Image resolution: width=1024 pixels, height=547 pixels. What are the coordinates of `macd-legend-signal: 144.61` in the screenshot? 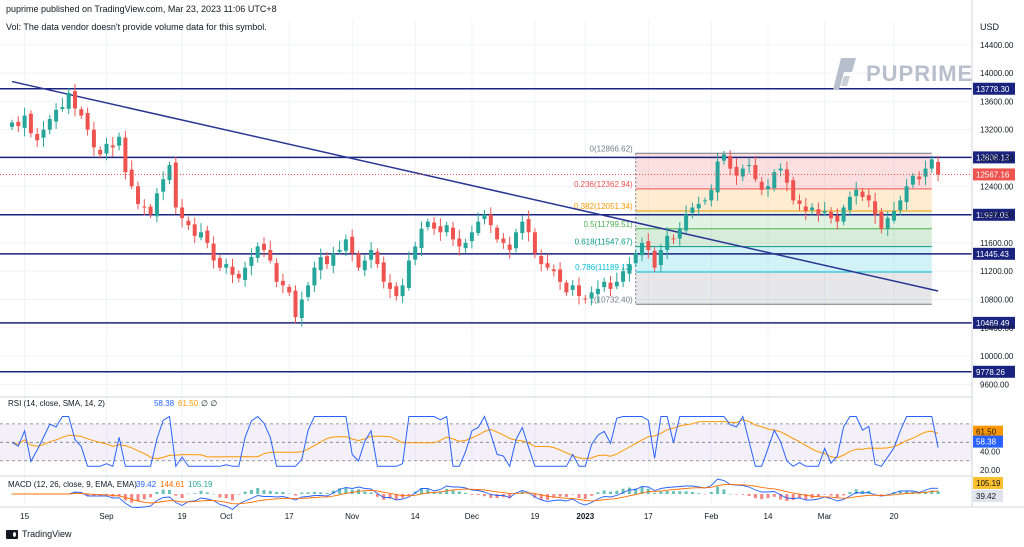 It's located at (172, 484).